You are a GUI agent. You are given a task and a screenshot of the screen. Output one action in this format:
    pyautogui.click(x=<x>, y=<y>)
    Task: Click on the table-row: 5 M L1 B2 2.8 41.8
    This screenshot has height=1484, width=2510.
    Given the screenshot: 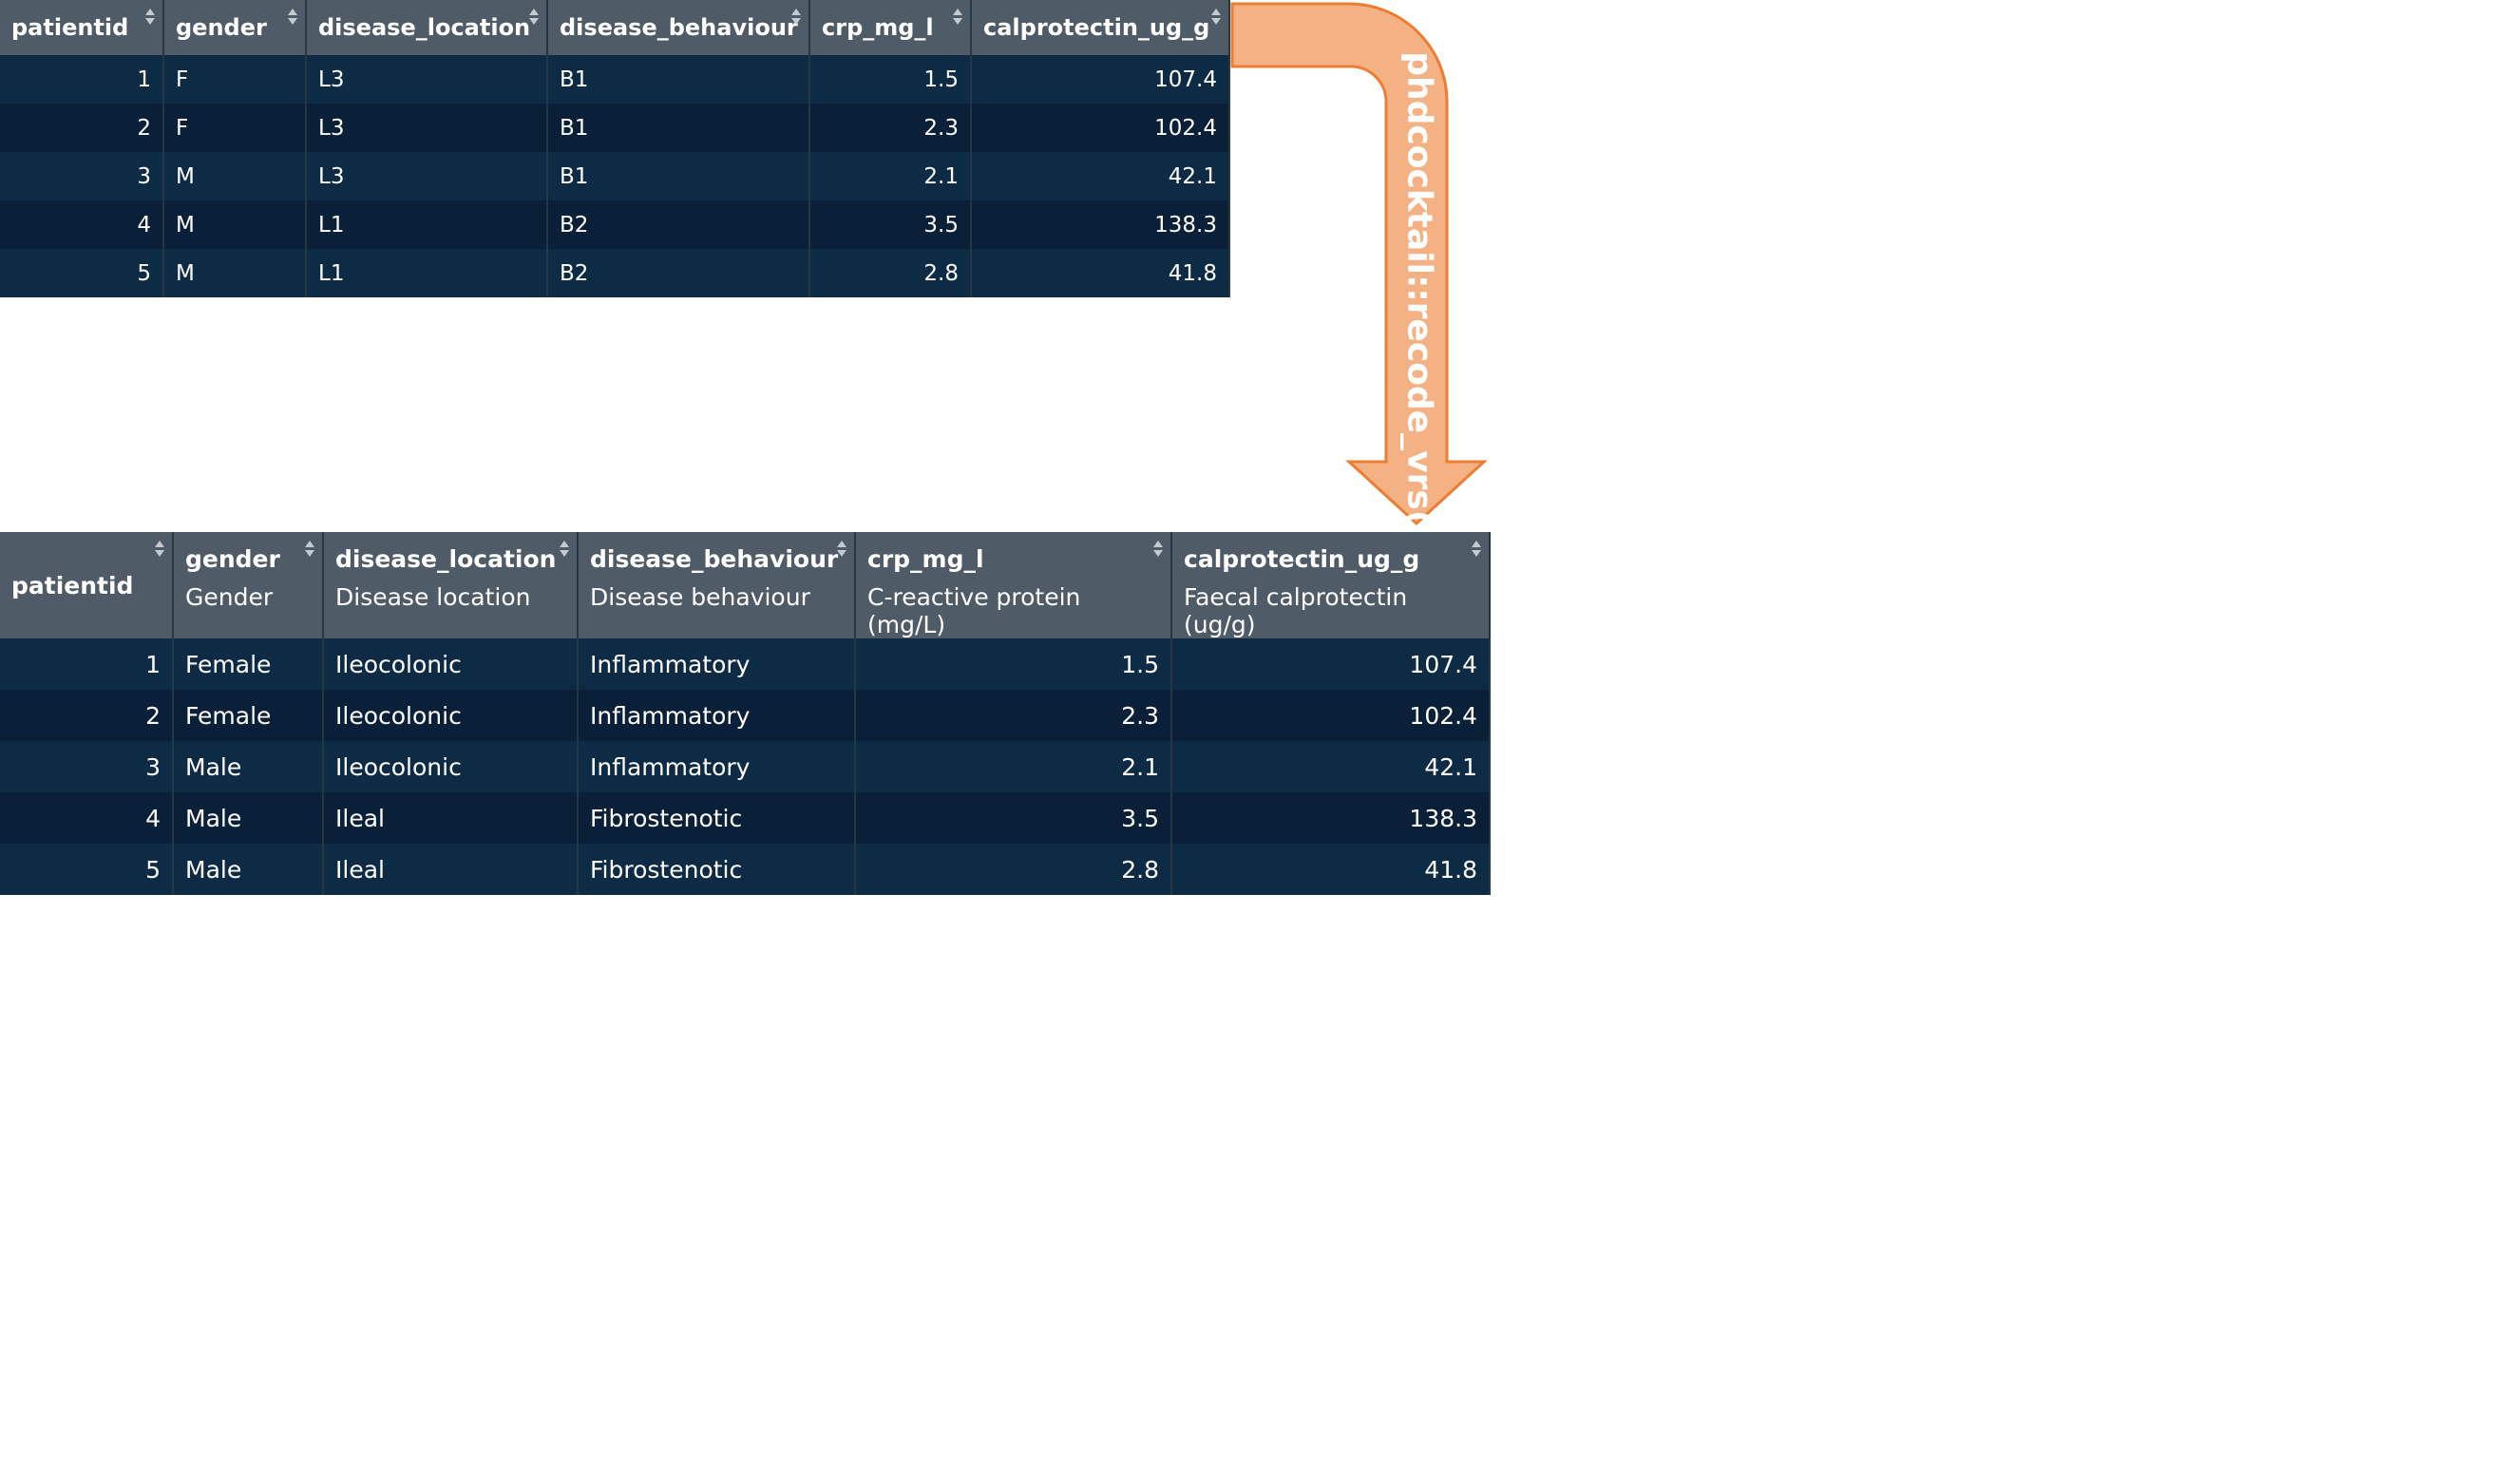 What is the action you would take?
    pyautogui.click(x=615, y=273)
    